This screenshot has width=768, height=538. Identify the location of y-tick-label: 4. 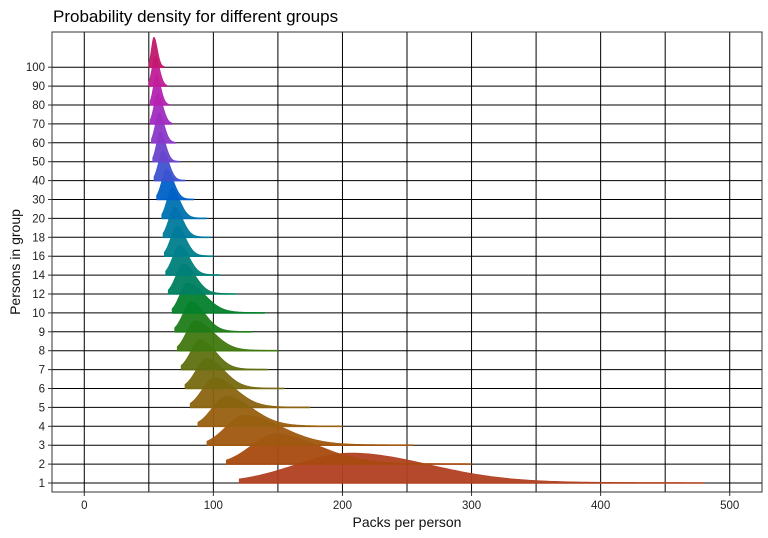
(42, 427).